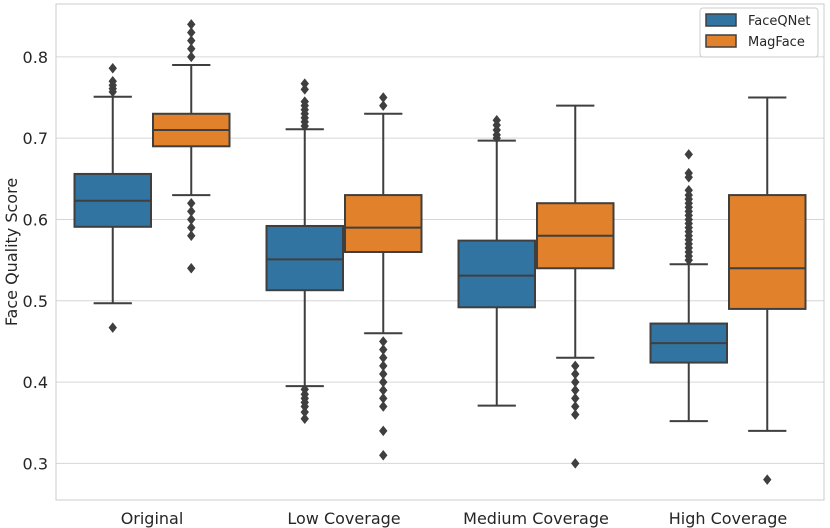 The width and height of the screenshot is (830, 528). Describe the element at coordinates (35, 382) in the screenshot. I see `y-tick-label: 0.4` at that location.